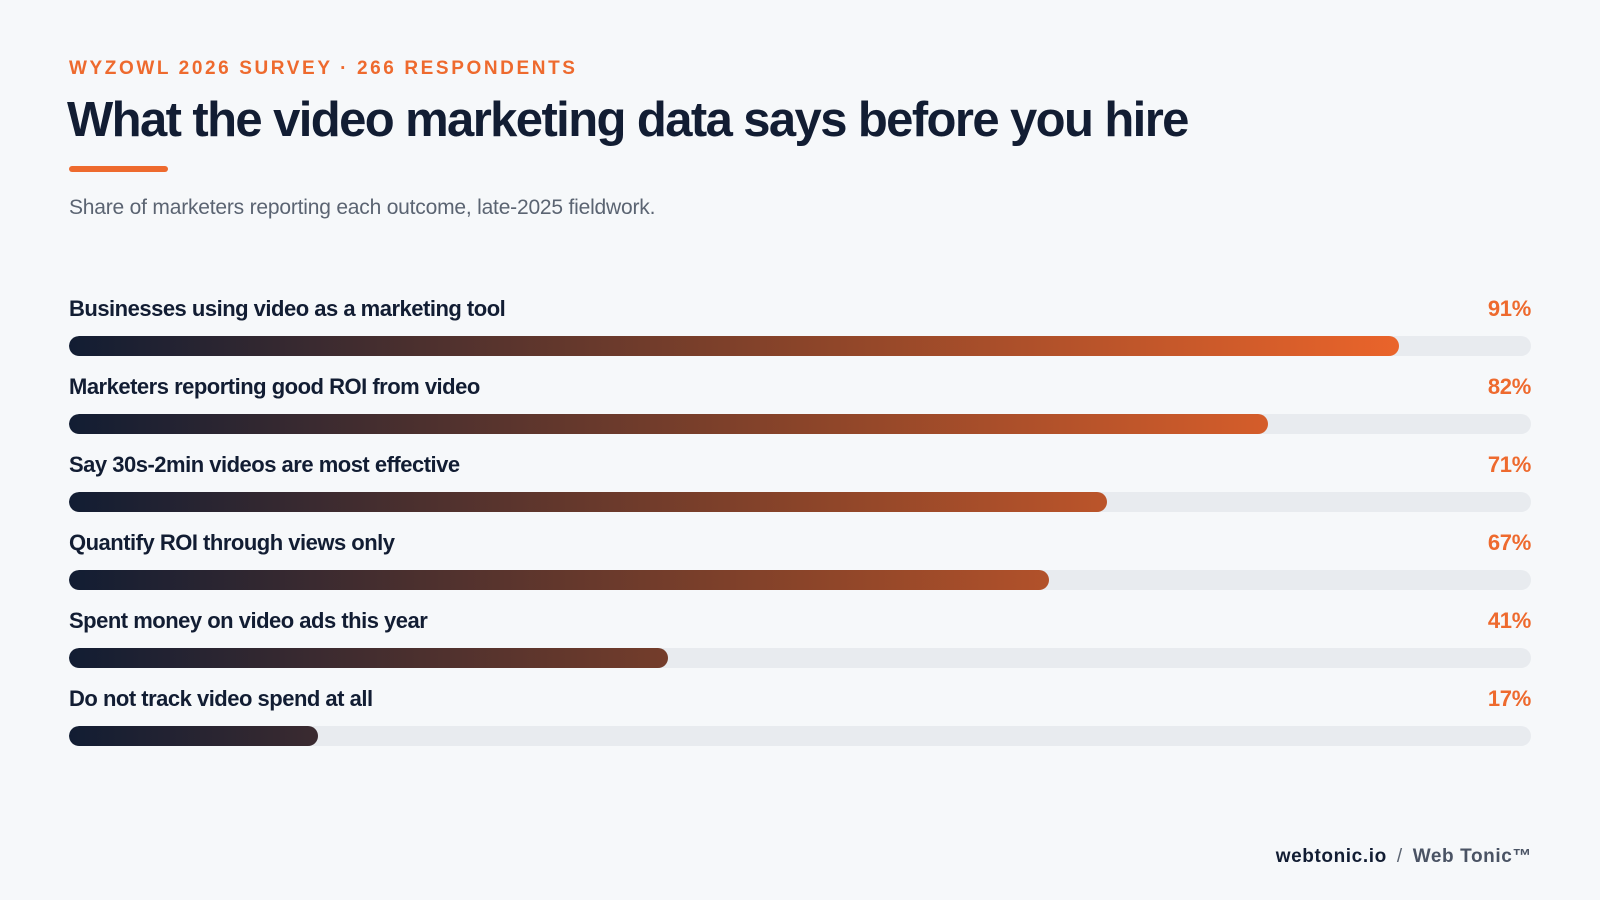 This screenshot has height=900, width=1600. Describe the element at coordinates (800, 647) in the screenshot. I see `bar-row: Spent money on video ads this year 41%` at that location.